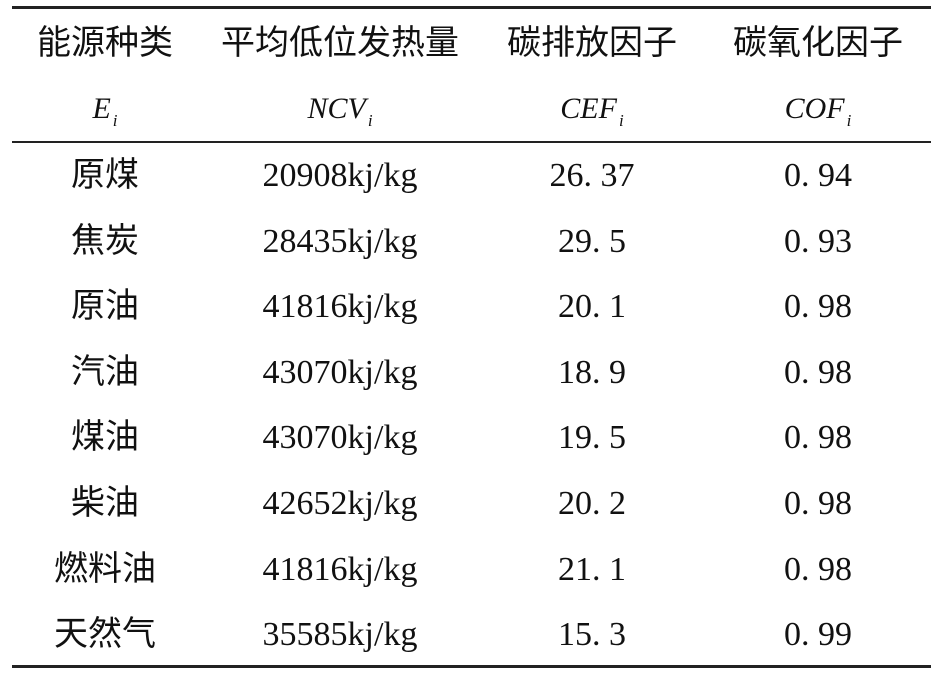 This screenshot has width=938, height=676. I want to click on row-label: 天然气, so click(105, 635).